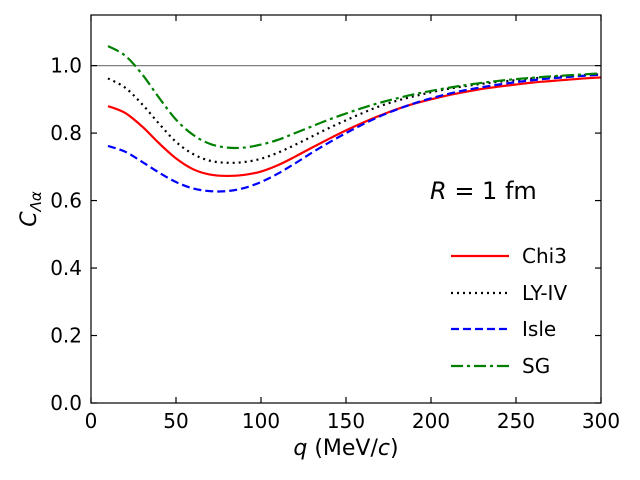 The width and height of the screenshot is (640, 480). What do you see at coordinates (539, 329) in the screenshot?
I see `legend-label-isle: Isle` at bounding box center [539, 329].